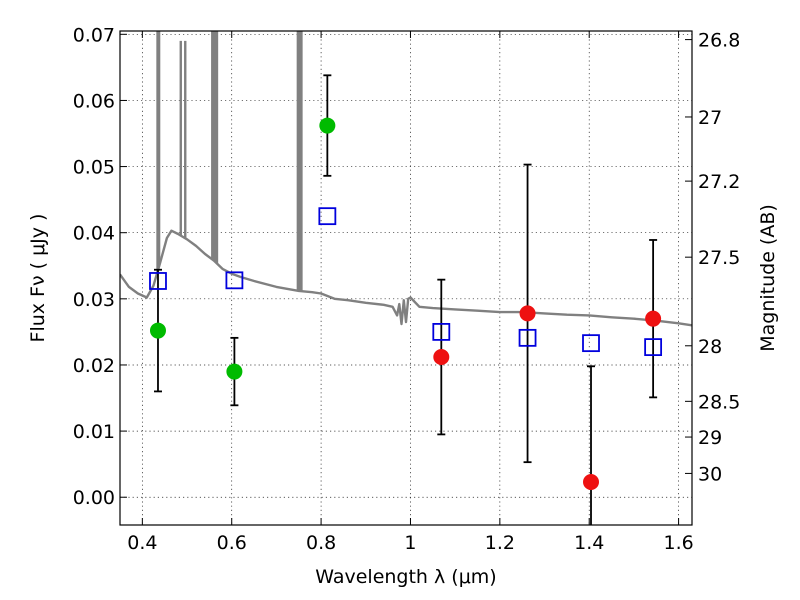 The width and height of the screenshot is (800, 600). I want to click on y-tick-label: 0.07, so click(94, 35).